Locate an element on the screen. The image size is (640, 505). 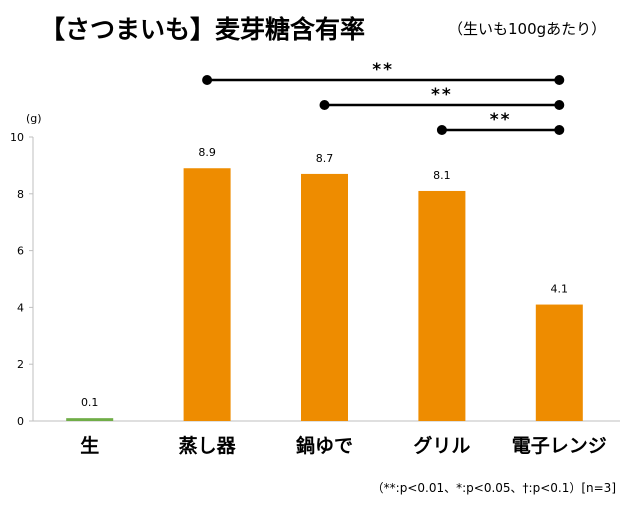
chart-title: 【さつまいも】麦芽糖含有率 is located at coordinates (202, 29).